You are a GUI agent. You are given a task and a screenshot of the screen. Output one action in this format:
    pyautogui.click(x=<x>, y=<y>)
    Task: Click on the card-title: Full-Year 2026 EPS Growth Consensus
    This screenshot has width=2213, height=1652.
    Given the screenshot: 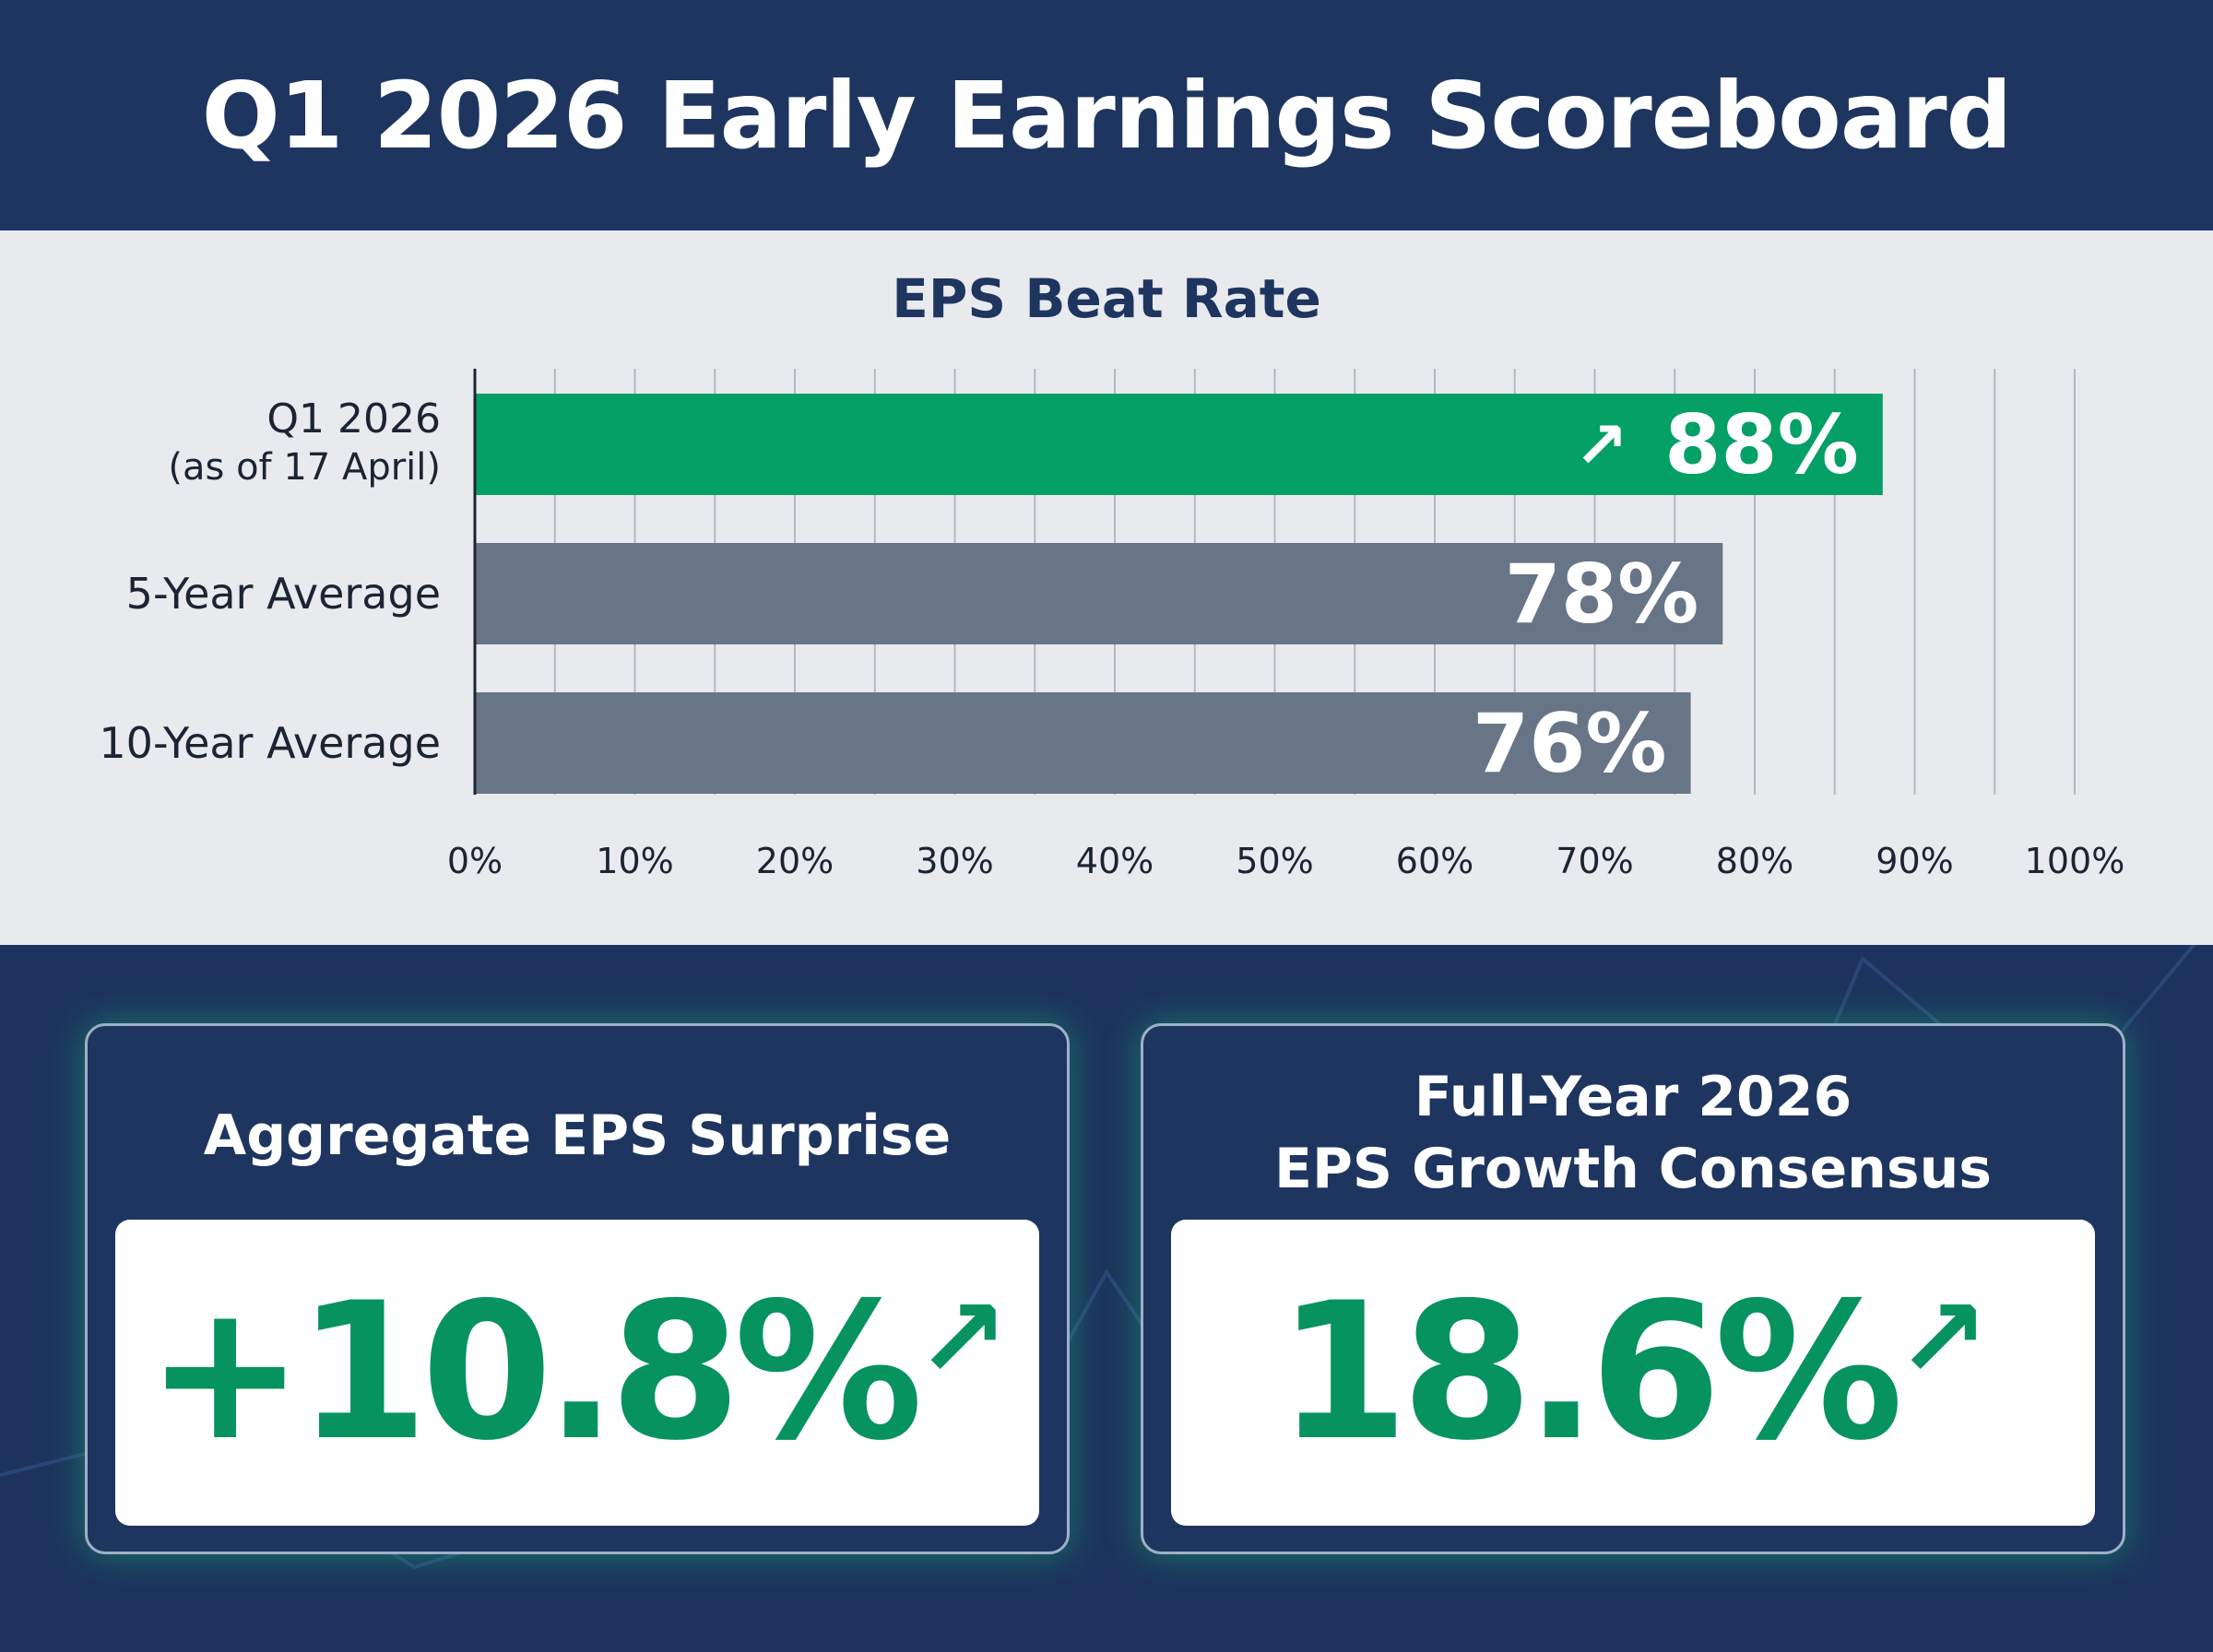 What is the action you would take?
    pyautogui.click(x=1633, y=1133)
    